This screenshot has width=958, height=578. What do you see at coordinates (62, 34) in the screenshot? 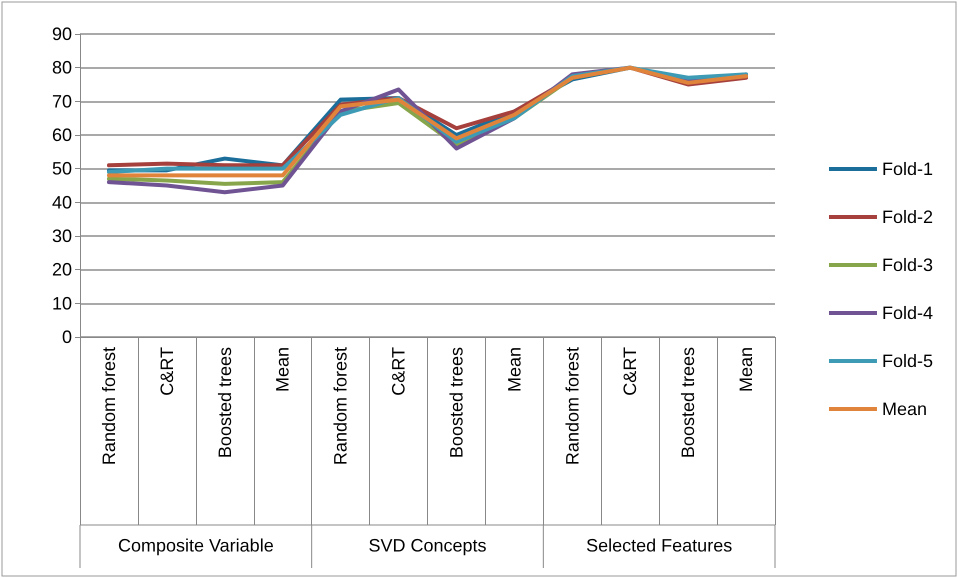
I see `y-tick-label: 90` at bounding box center [62, 34].